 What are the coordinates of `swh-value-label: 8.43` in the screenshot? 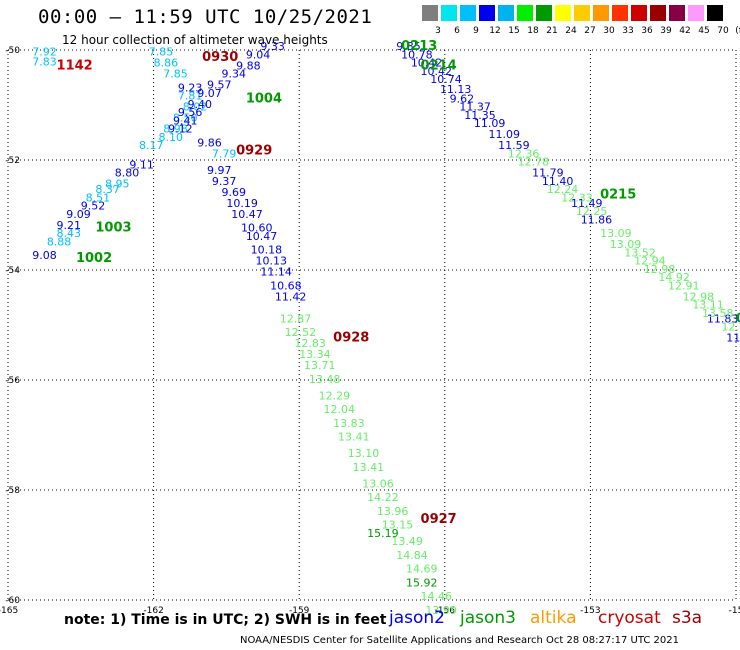 It's located at (69, 233).